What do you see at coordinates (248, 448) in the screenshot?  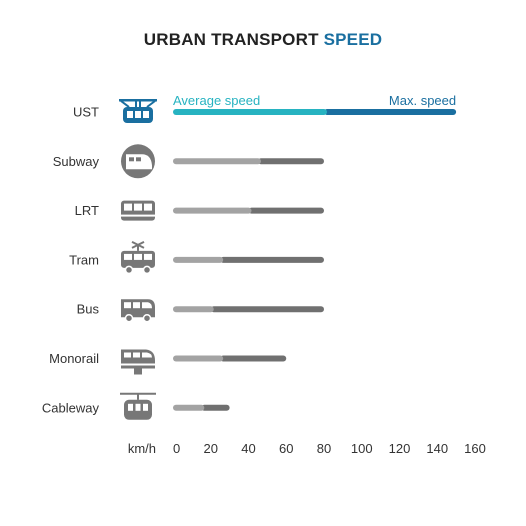 I see `x-tick-label: 40` at bounding box center [248, 448].